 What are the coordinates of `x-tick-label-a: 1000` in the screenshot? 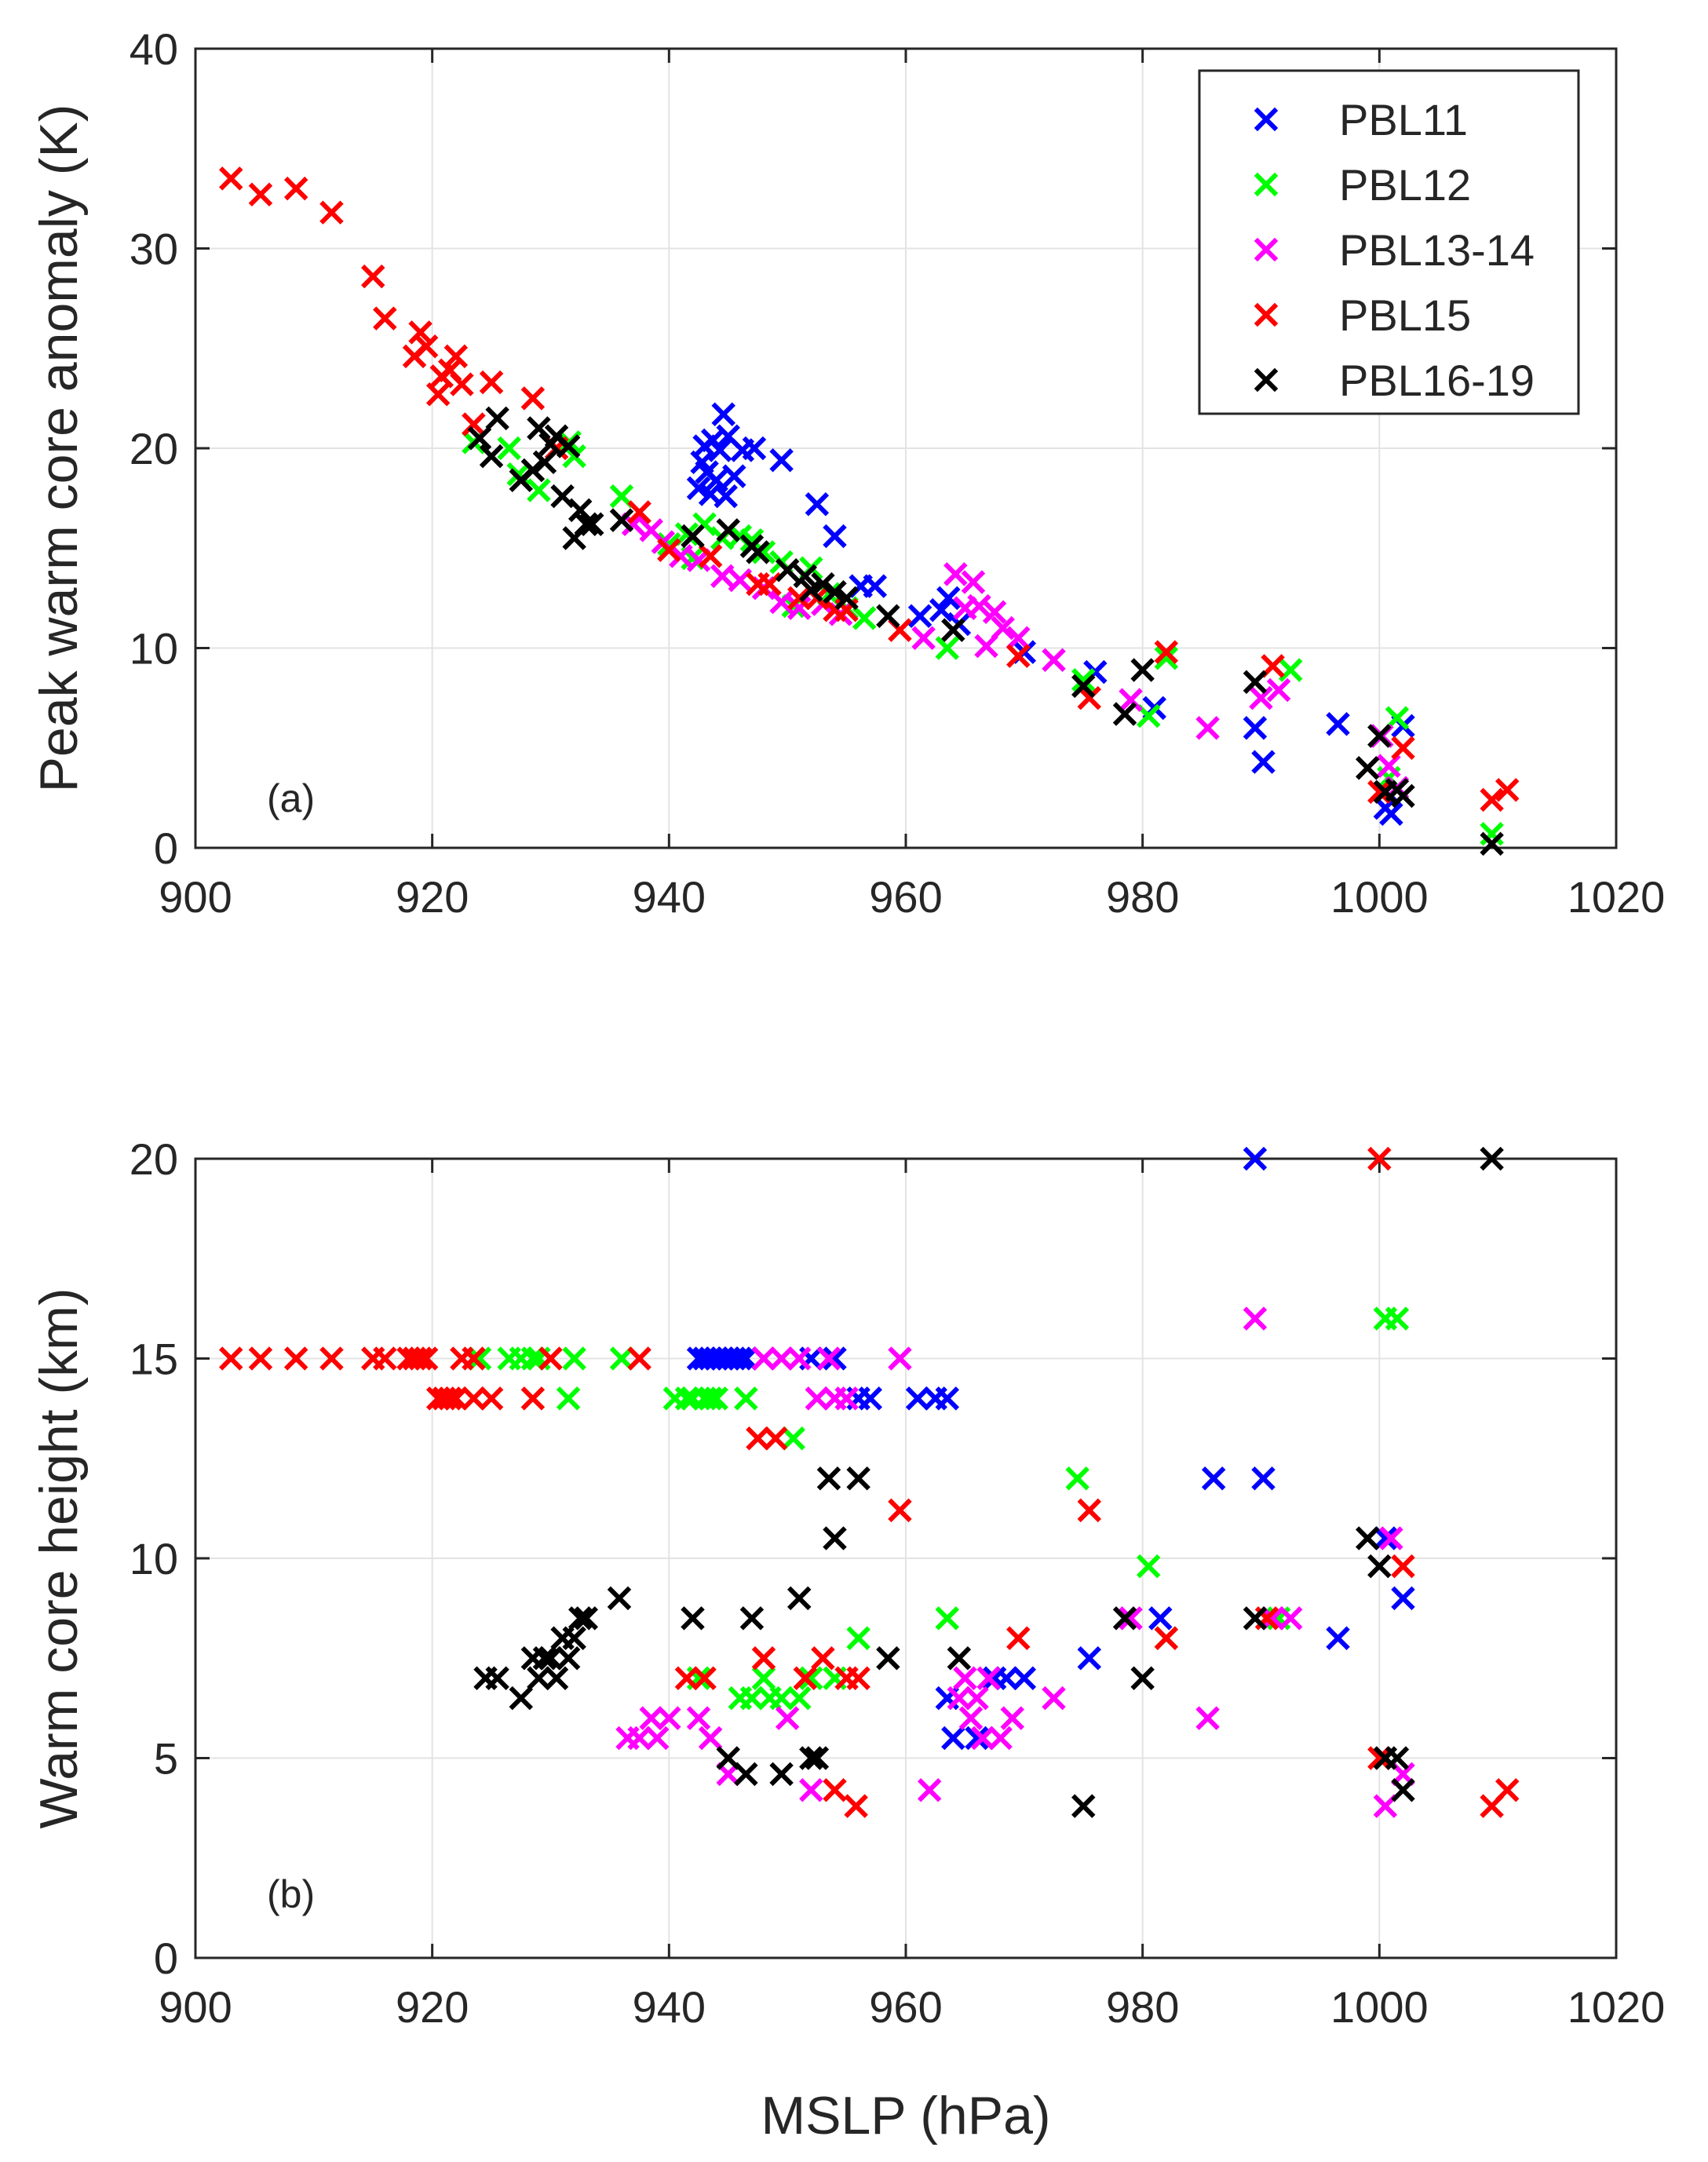 It's located at (1379, 897).